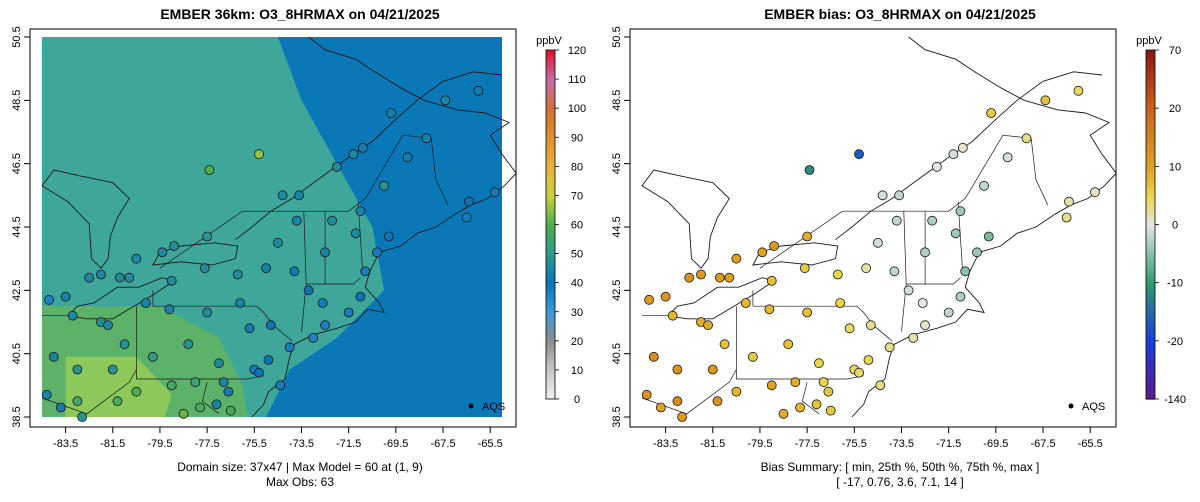  I want to click on colorbar-tick-label: -20, so click(1175, 342).